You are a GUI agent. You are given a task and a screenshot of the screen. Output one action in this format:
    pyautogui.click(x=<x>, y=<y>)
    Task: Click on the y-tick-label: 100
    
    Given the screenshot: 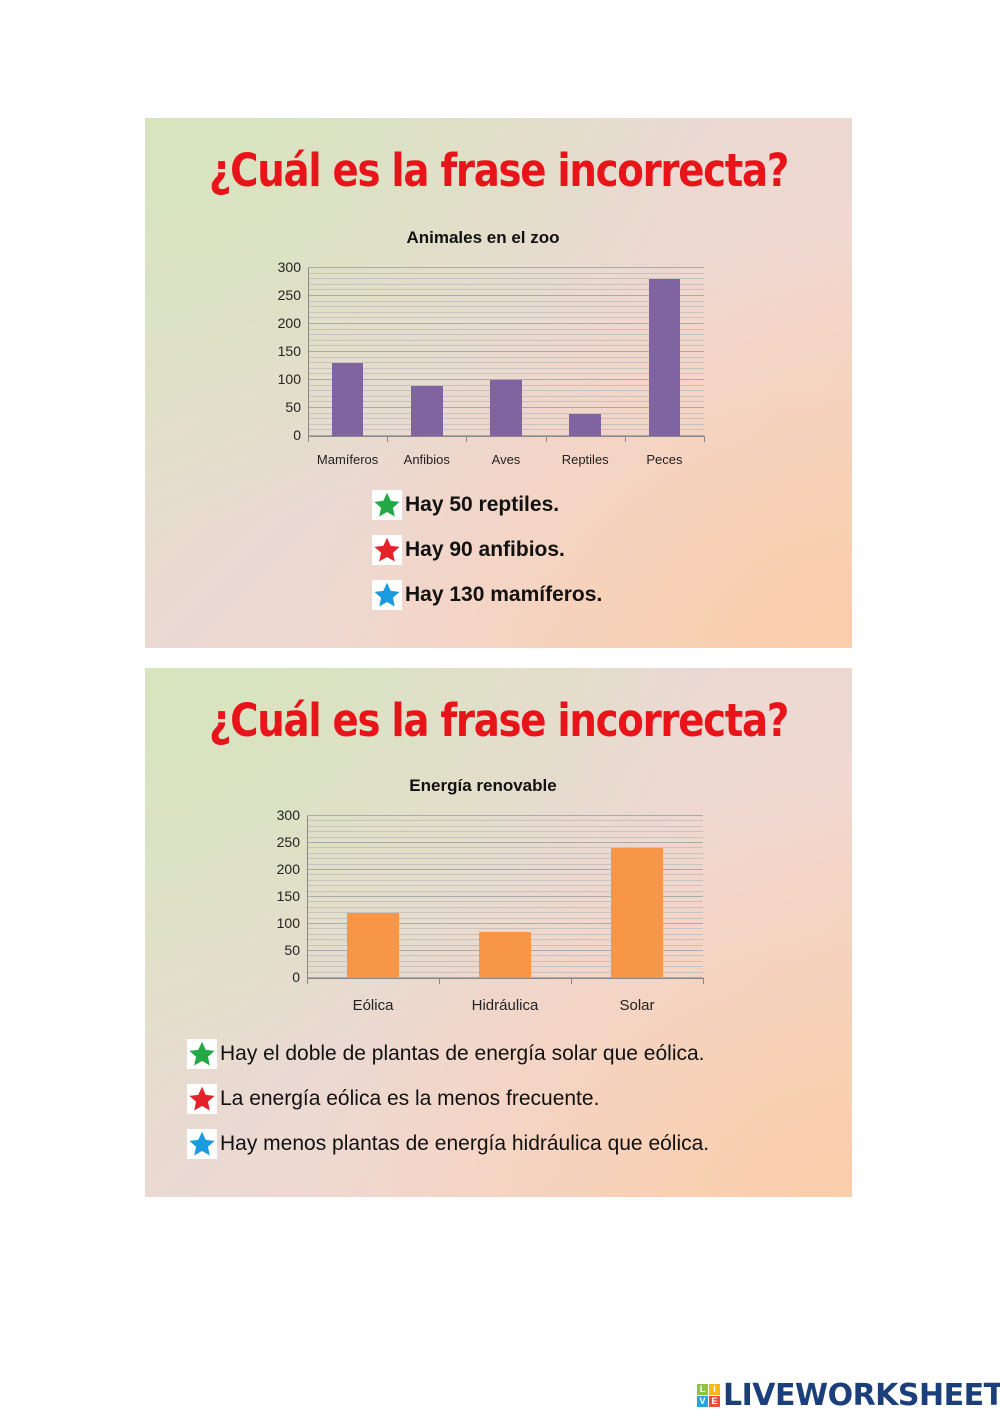 What is the action you would take?
    pyautogui.click(x=289, y=379)
    